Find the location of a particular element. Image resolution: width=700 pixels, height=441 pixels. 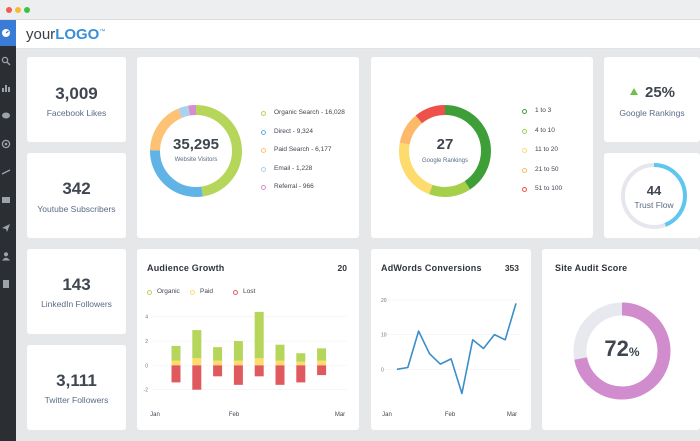

google-rankings-legend: 1 to 3 4 to 10 11 to 20 21 to 50 51 to 100 is located at coordinates (557, 152).